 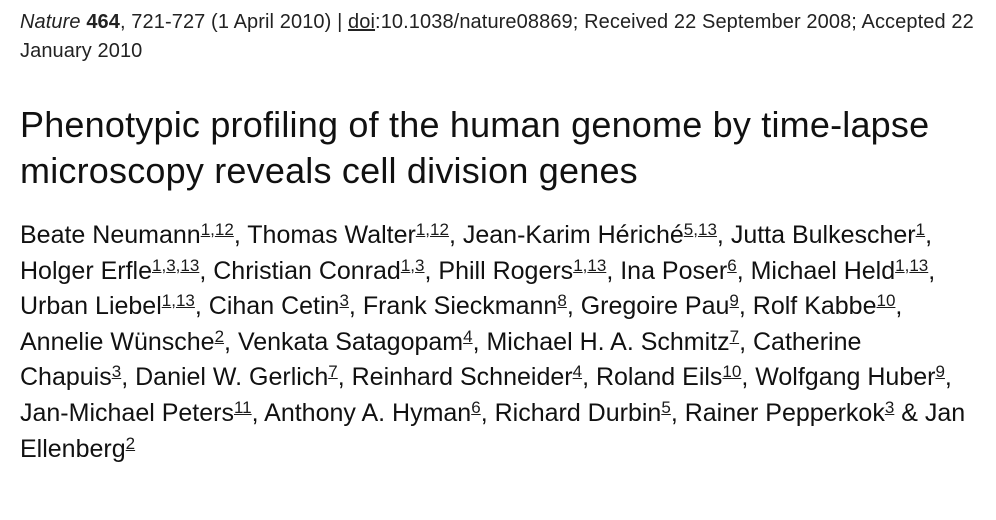 What do you see at coordinates (50, 22) in the screenshot?
I see `journal-name: Nature` at bounding box center [50, 22].